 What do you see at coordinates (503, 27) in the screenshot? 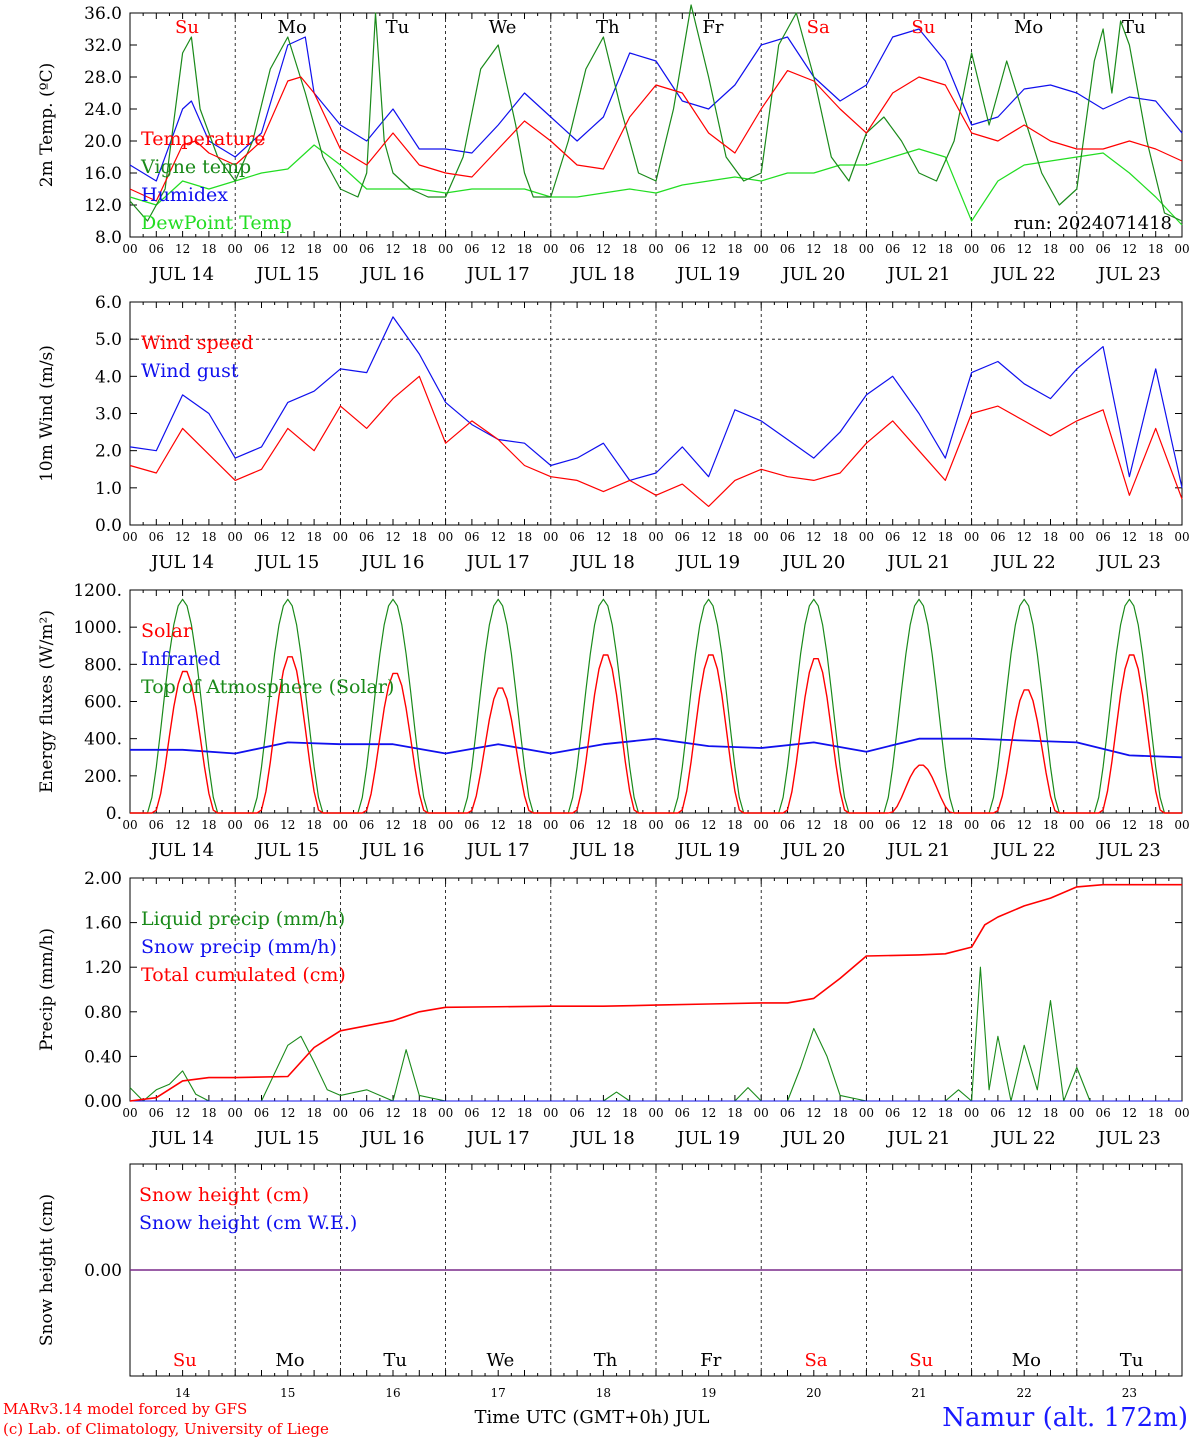
I see `weekday-label: We` at bounding box center [503, 27].